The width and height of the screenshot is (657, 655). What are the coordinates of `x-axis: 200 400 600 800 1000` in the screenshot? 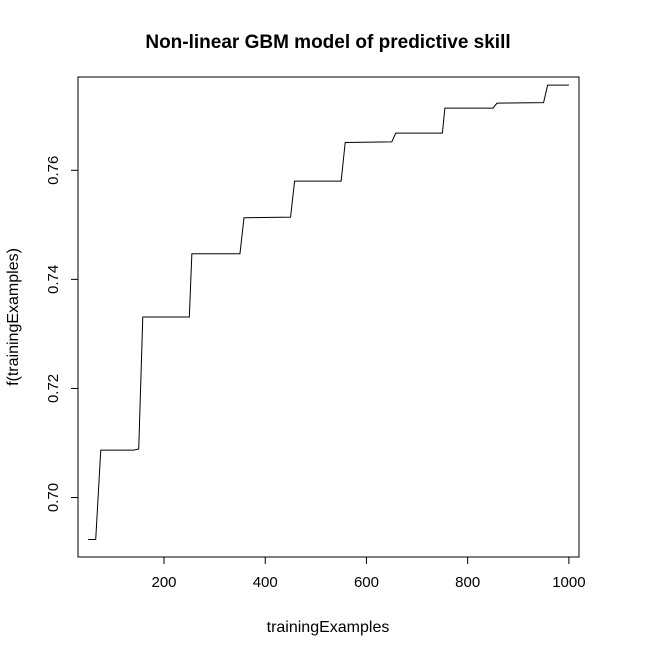 It's located at (369, 573).